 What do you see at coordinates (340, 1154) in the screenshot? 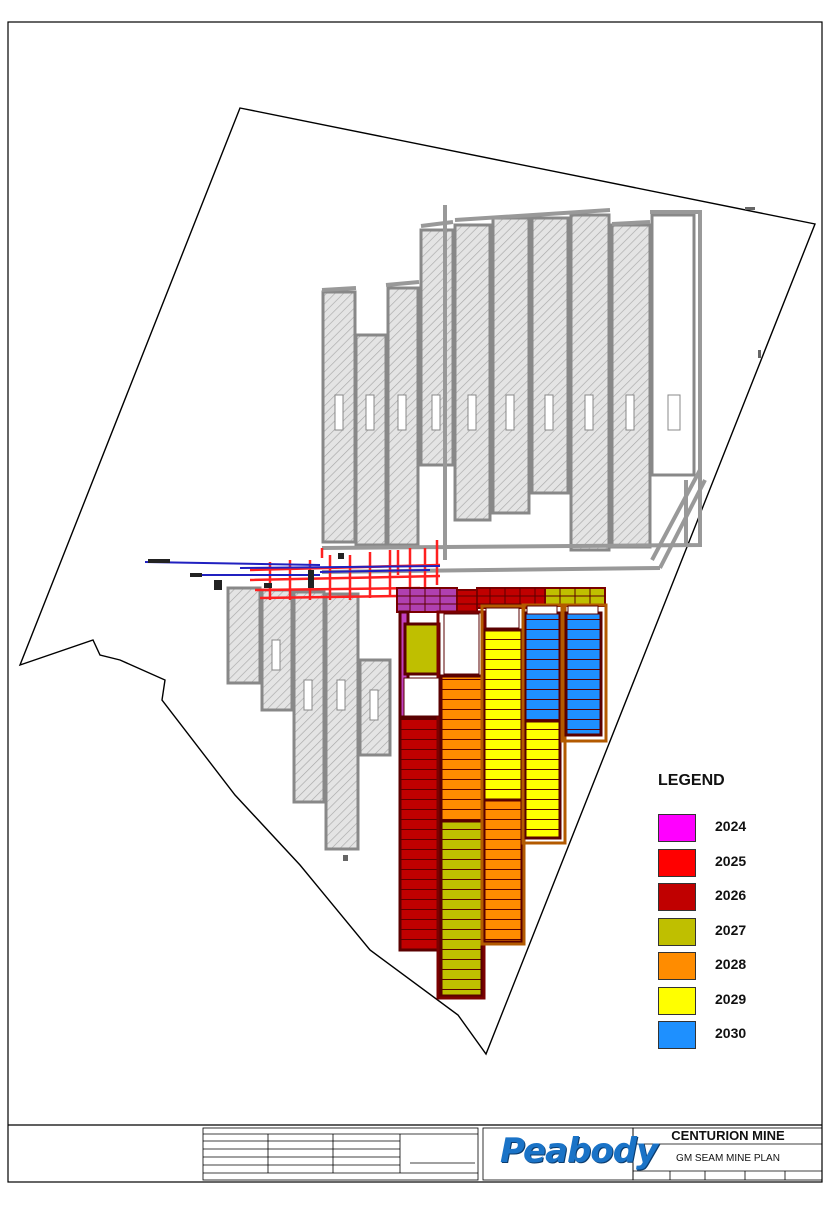
I see `authorisation-table` at bounding box center [340, 1154].